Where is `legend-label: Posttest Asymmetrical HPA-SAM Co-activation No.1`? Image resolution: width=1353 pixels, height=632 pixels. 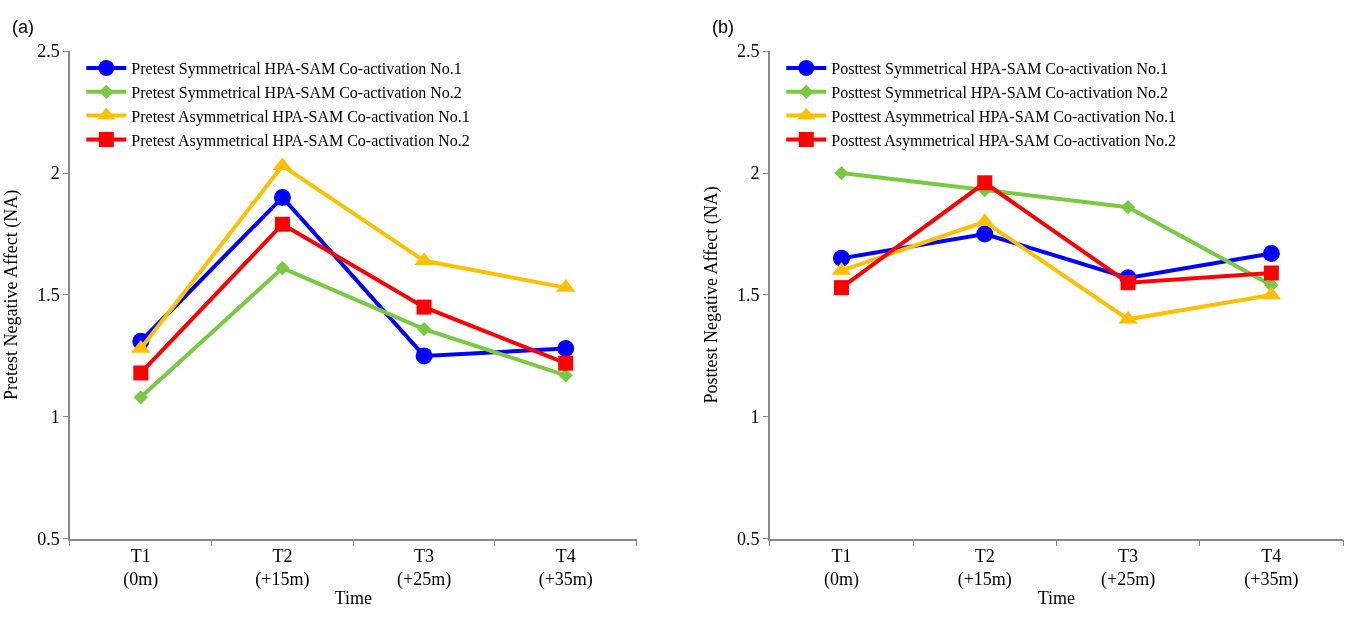 legend-label: Posttest Asymmetrical HPA-SAM Co-activation No.1 is located at coordinates (1004, 116).